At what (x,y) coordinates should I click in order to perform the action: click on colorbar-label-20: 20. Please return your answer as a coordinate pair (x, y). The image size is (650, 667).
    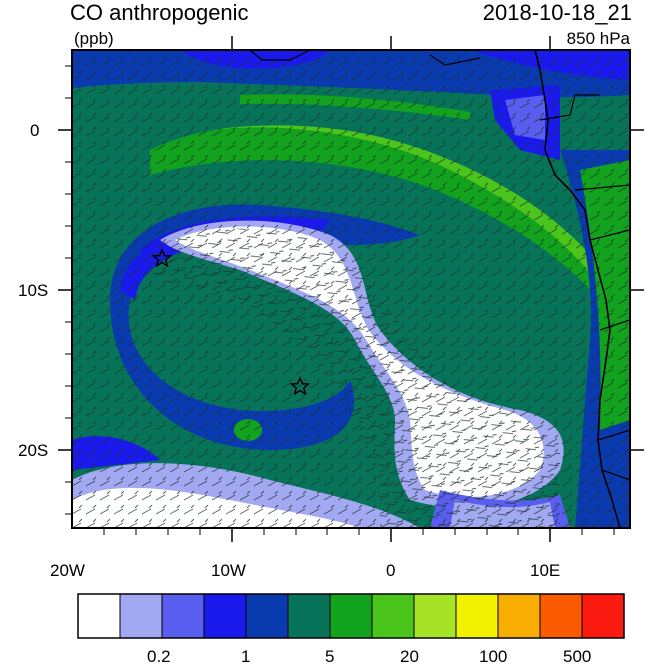
    Looking at the image, I should click on (409, 656).